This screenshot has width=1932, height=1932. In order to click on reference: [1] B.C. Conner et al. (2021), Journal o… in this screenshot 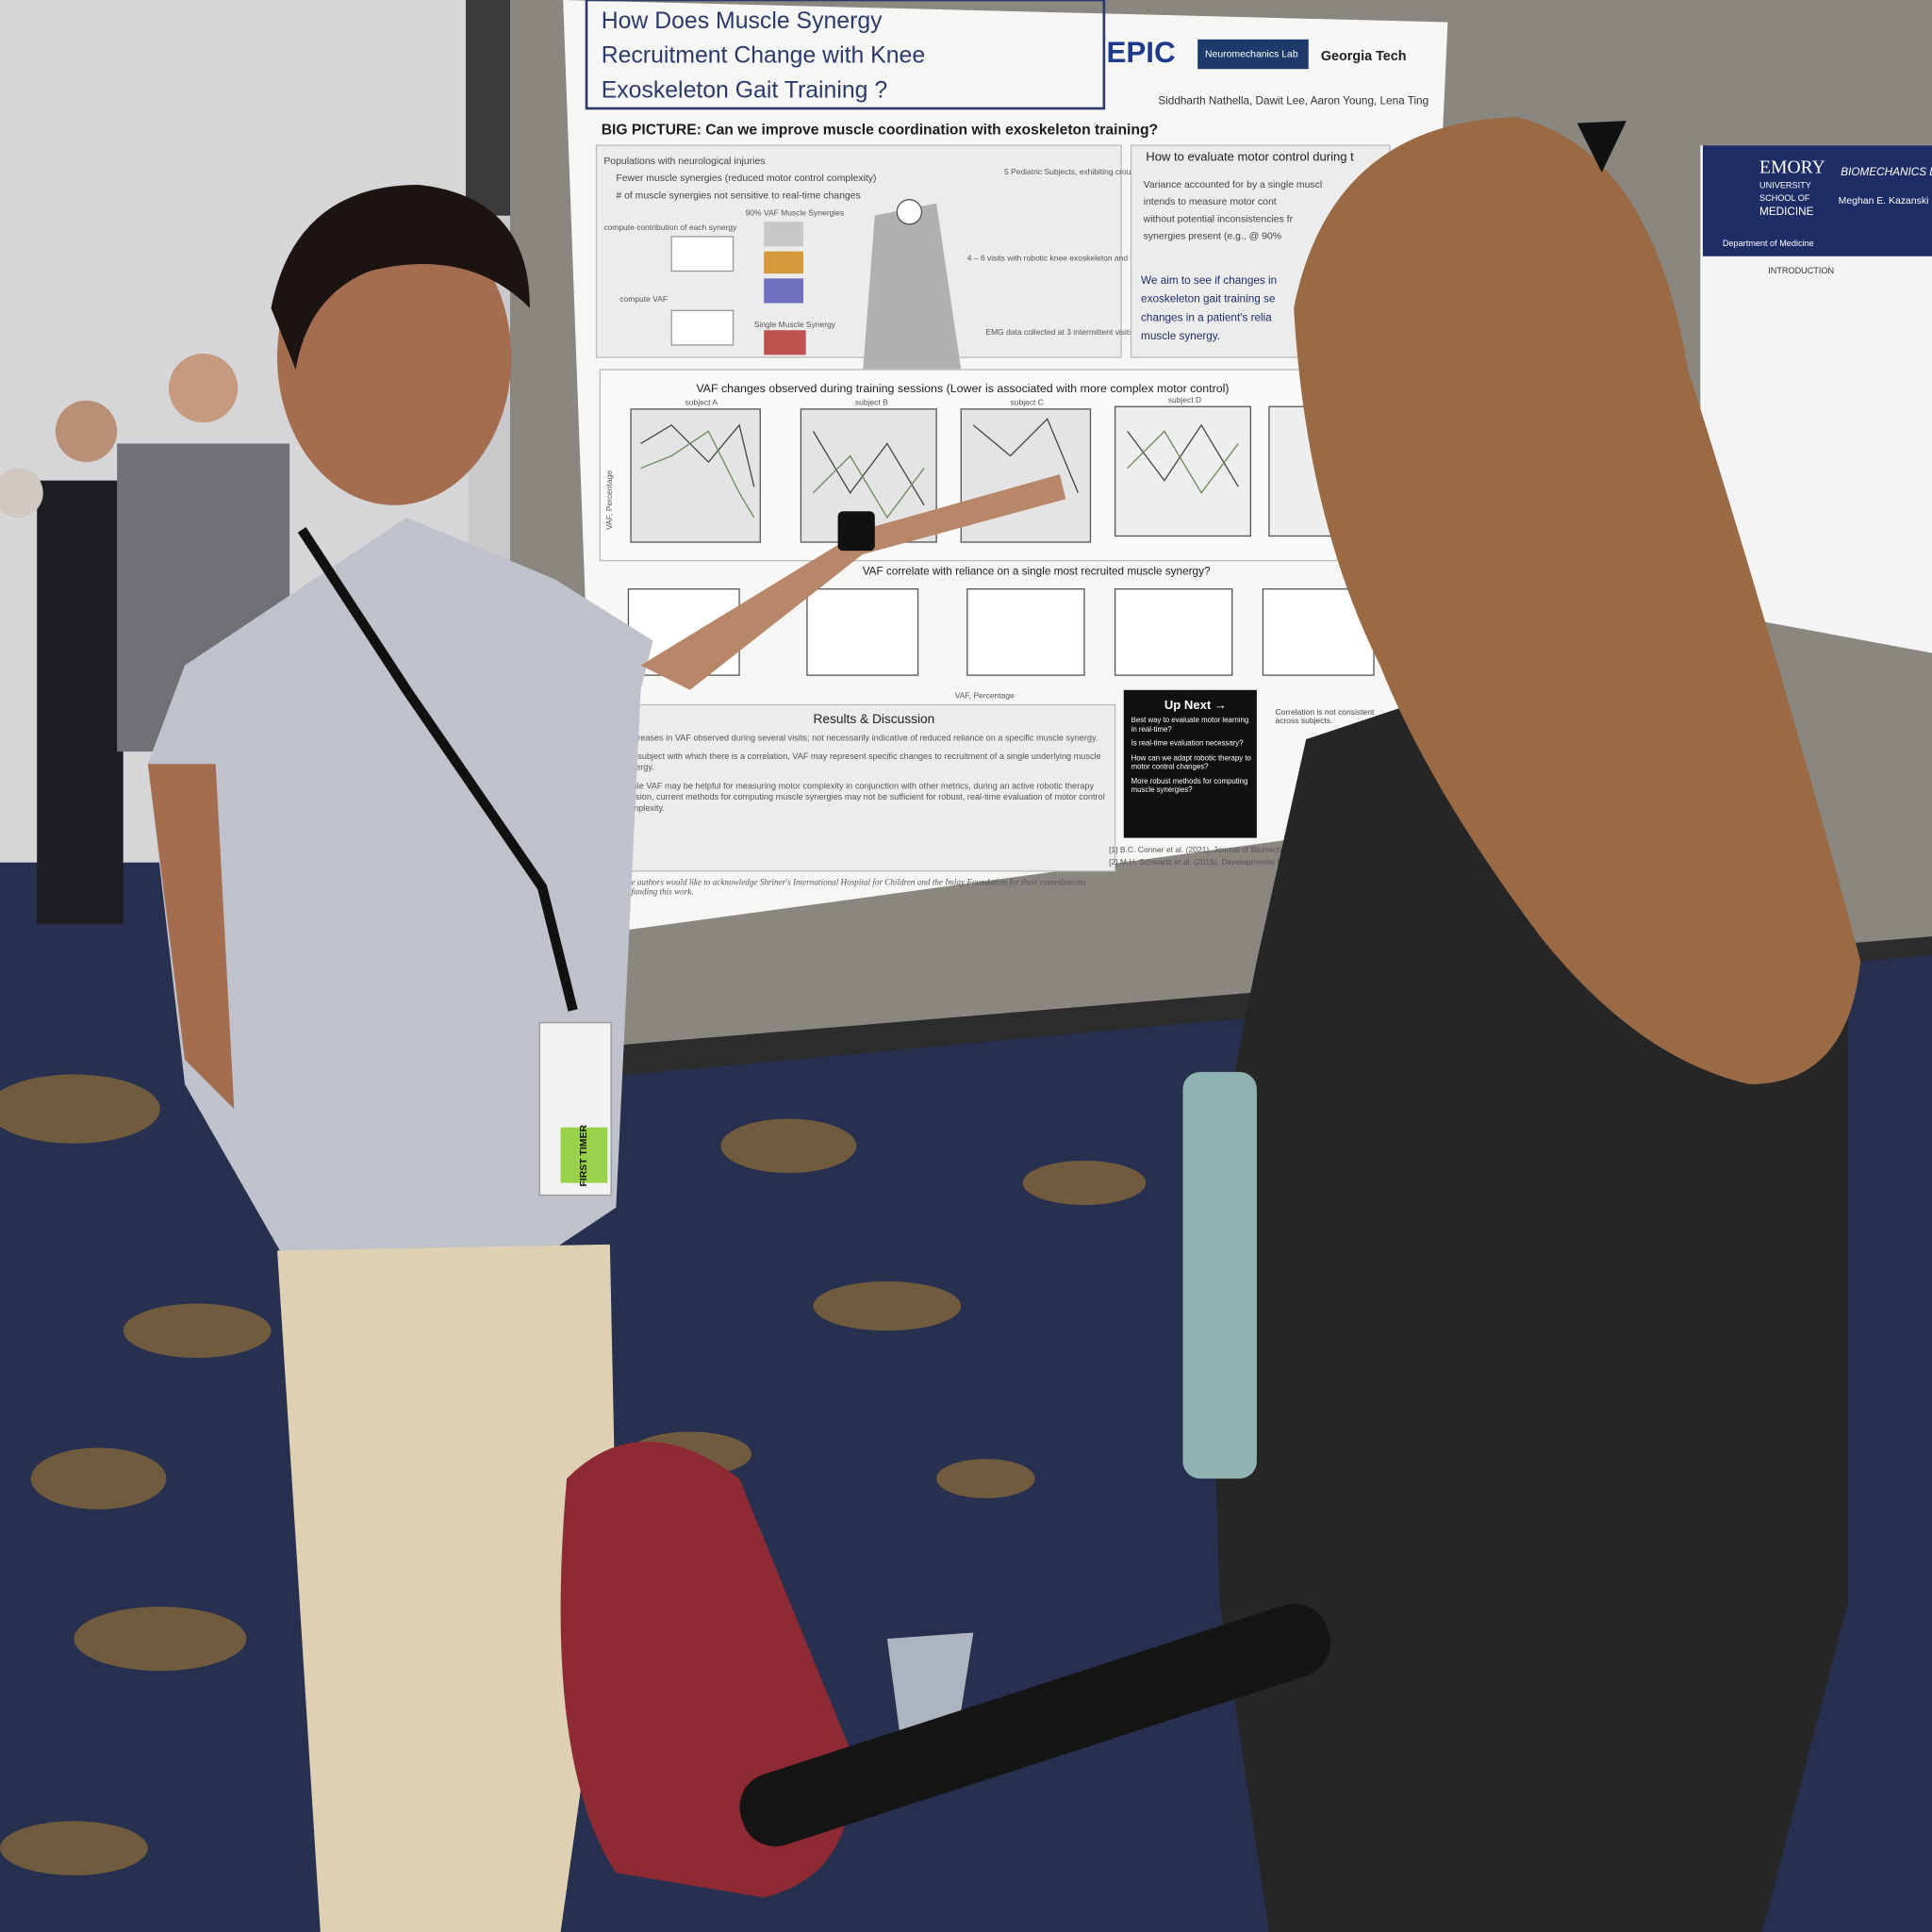, I will do `click(1204, 849)`.